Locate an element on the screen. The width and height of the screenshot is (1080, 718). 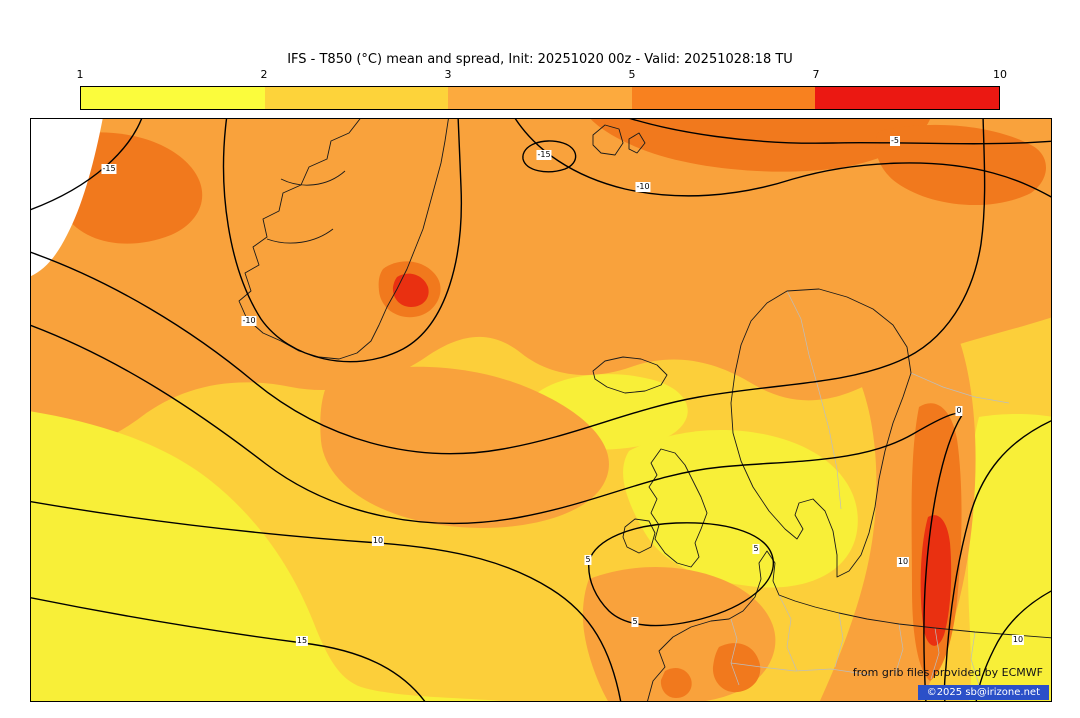
spread-fill-dark-northeast is located at coordinates (960, 165).